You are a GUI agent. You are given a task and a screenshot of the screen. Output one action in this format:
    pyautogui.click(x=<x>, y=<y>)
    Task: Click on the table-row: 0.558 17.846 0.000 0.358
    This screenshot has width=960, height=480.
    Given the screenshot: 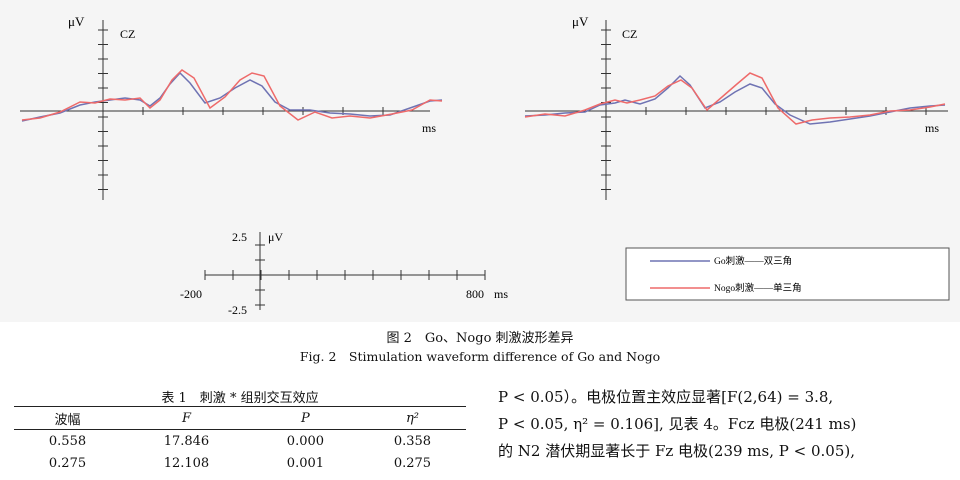 What is the action you would take?
    pyautogui.click(x=240, y=441)
    